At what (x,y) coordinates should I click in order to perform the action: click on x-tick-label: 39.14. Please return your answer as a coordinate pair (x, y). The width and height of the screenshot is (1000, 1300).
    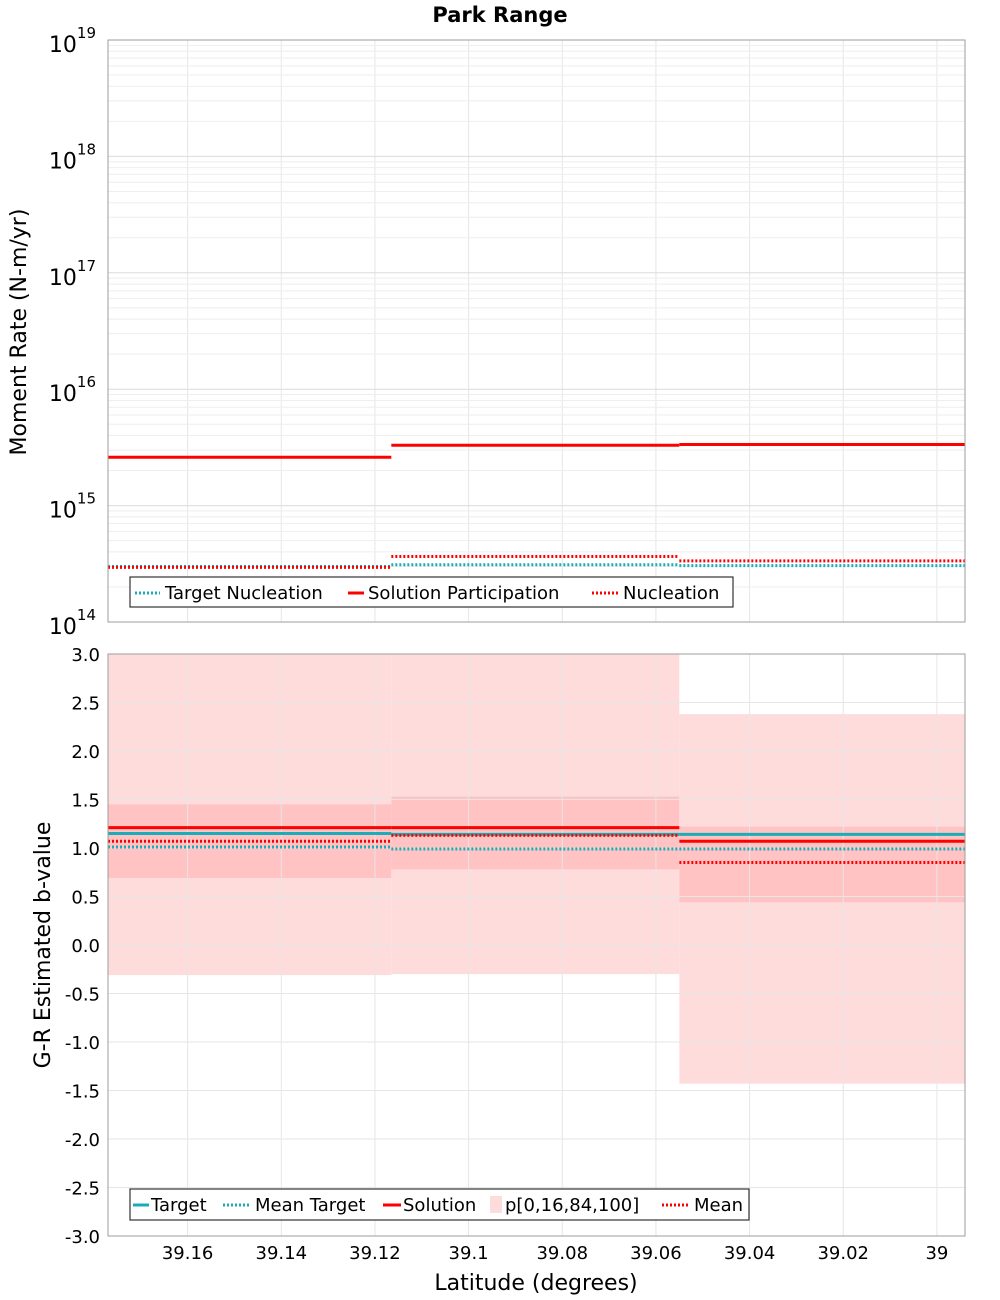
    Looking at the image, I should click on (282, 1253).